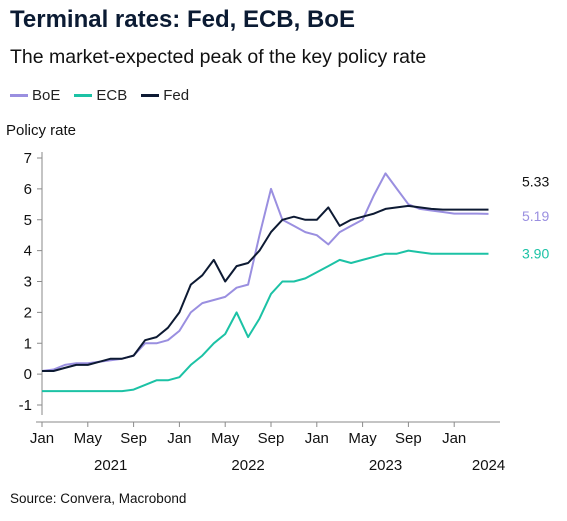  I want to click on y-tick-label: 7, so click(28, 158).